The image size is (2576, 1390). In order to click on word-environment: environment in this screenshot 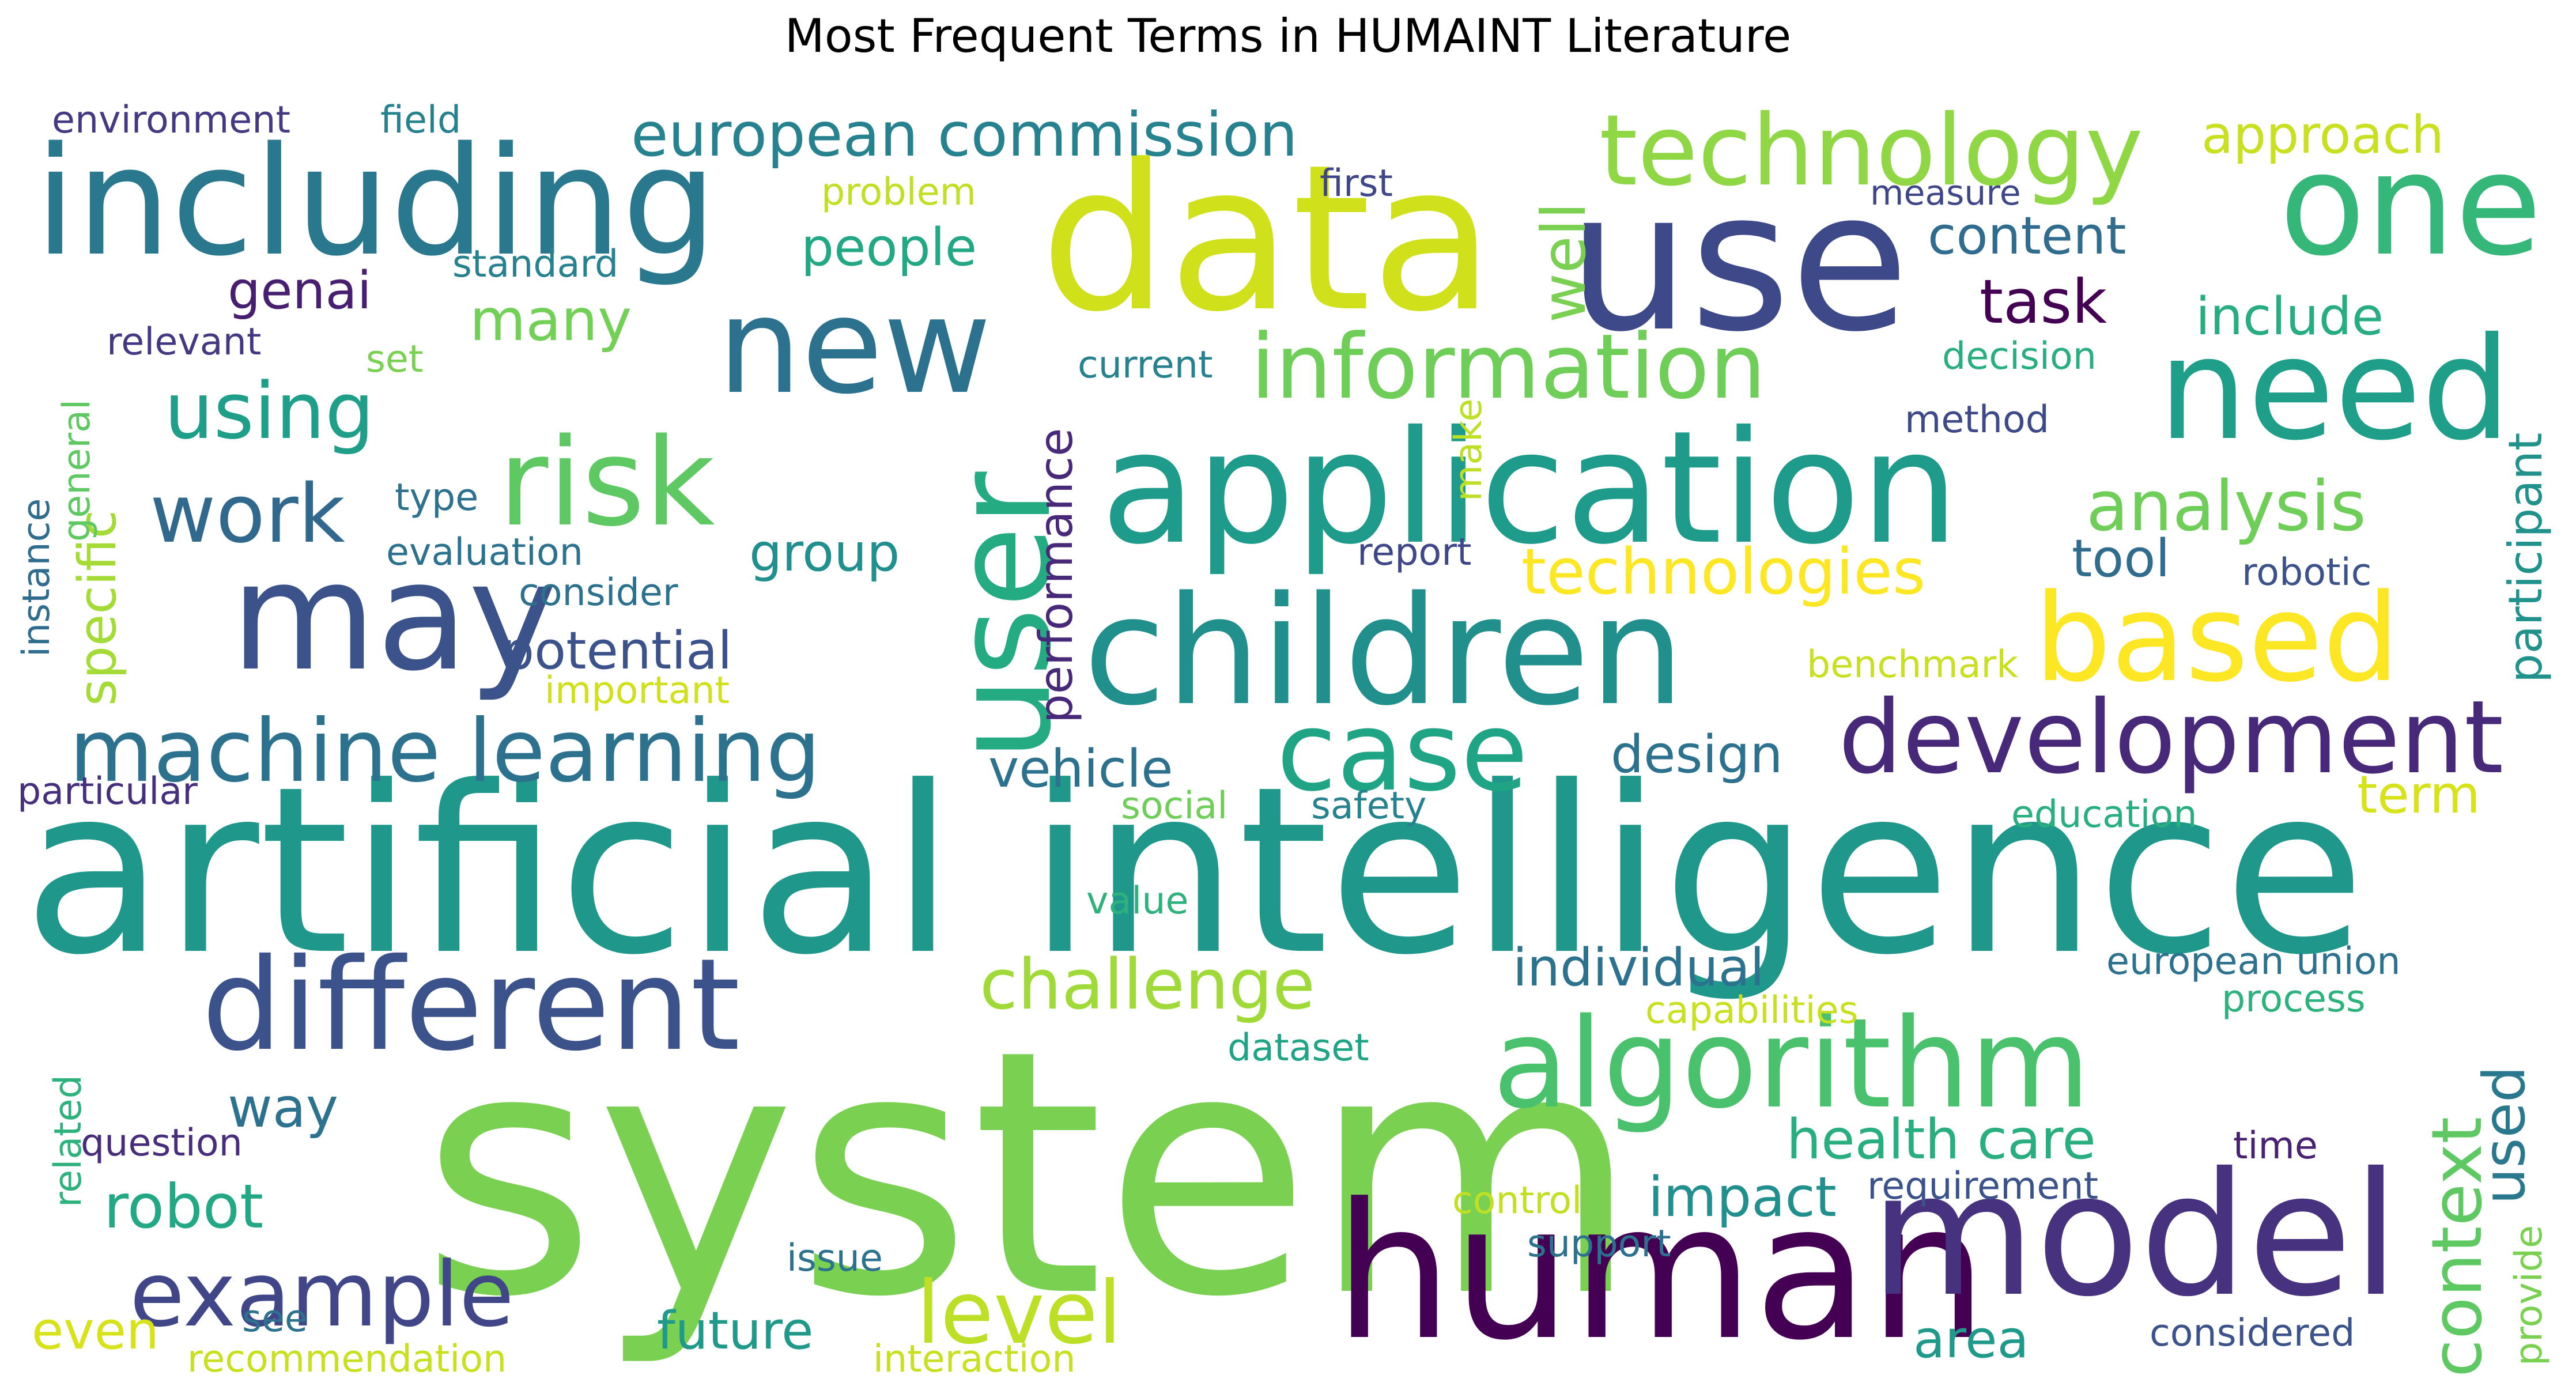, I will do `click(171, 120)`.